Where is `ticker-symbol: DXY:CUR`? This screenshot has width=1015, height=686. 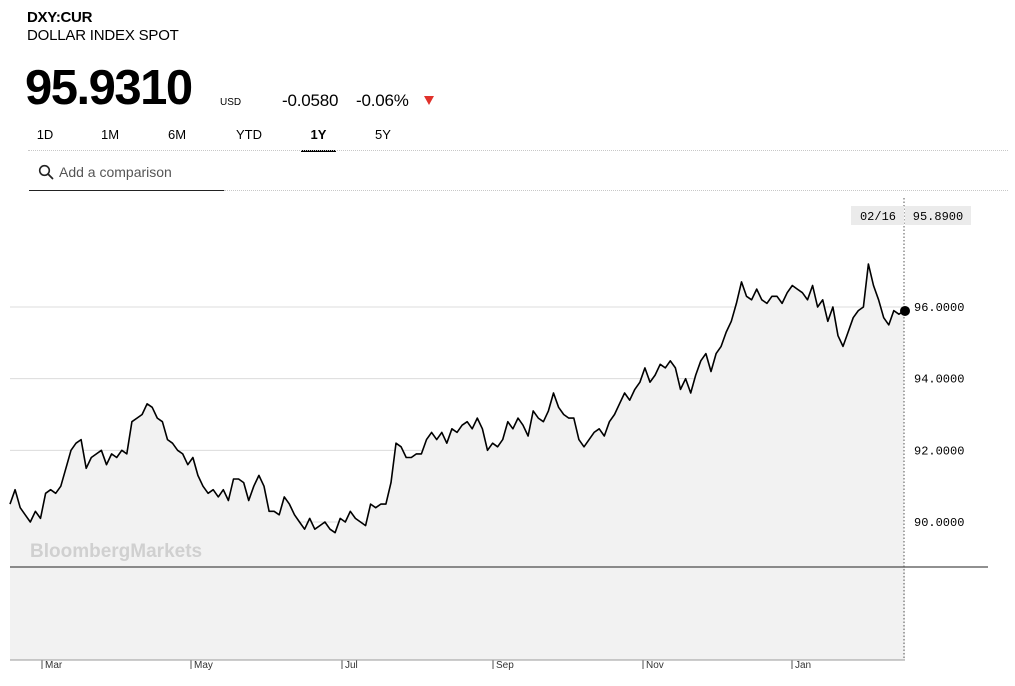 ticker-symbol: DXY:CUR is located at coordinates (60, 17).